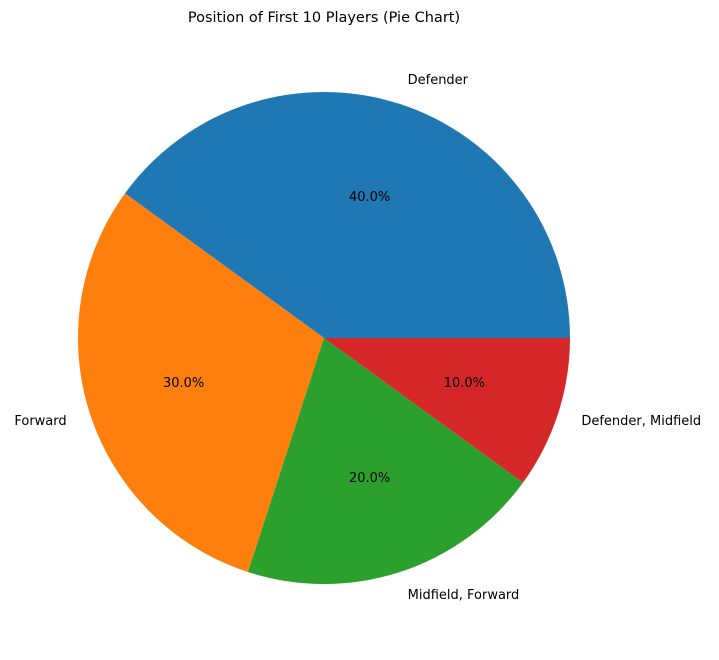 The height and width of the screenshot is (660, 719). I want to click on percent-label-forward: 30.0%, so click(183, 383).